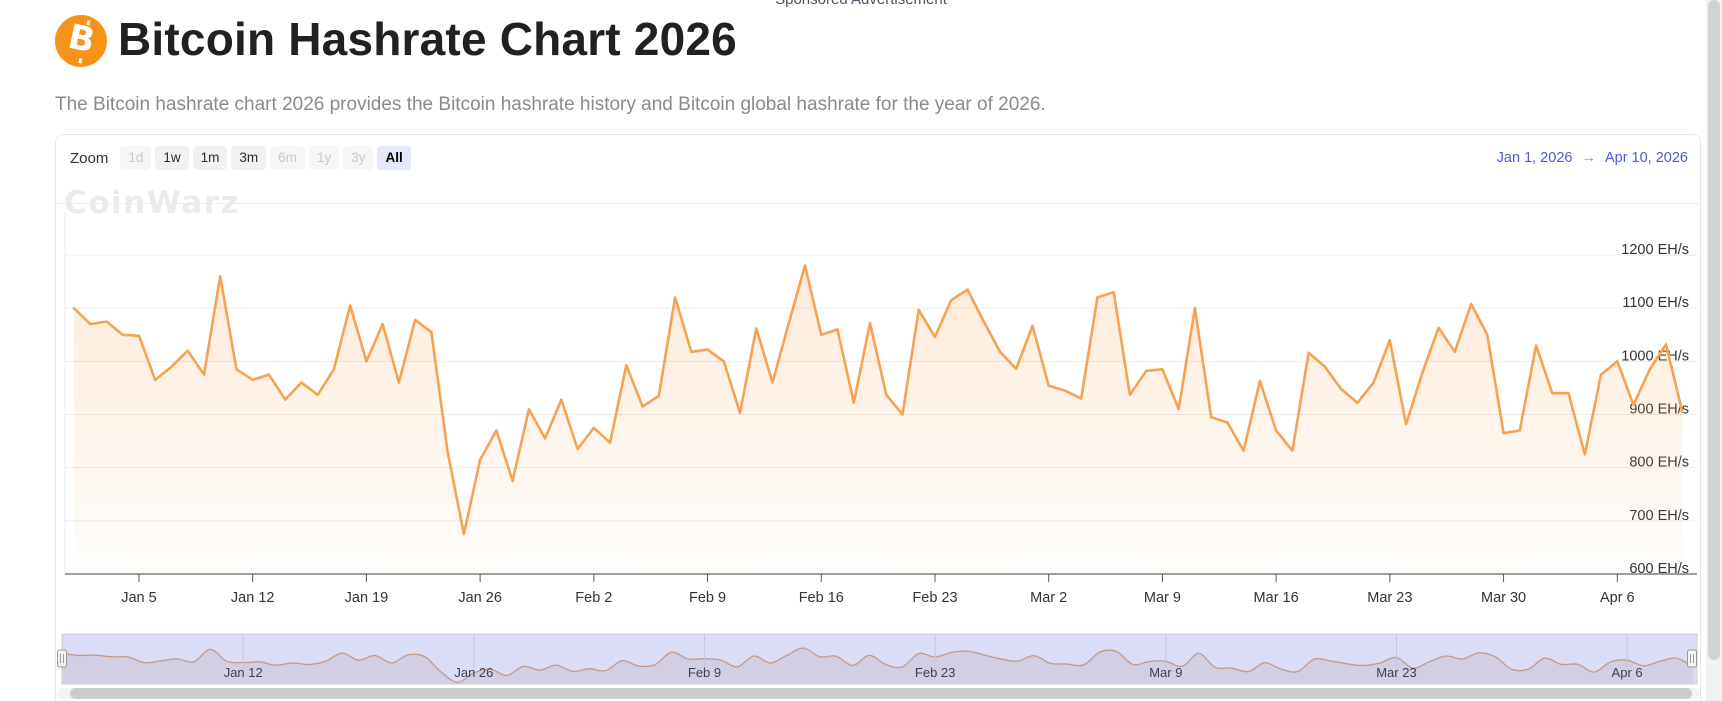 The height and width of the screenshot is (701, 1722). I want to click on x-axis-label: Feb 23, so click(934, 598).